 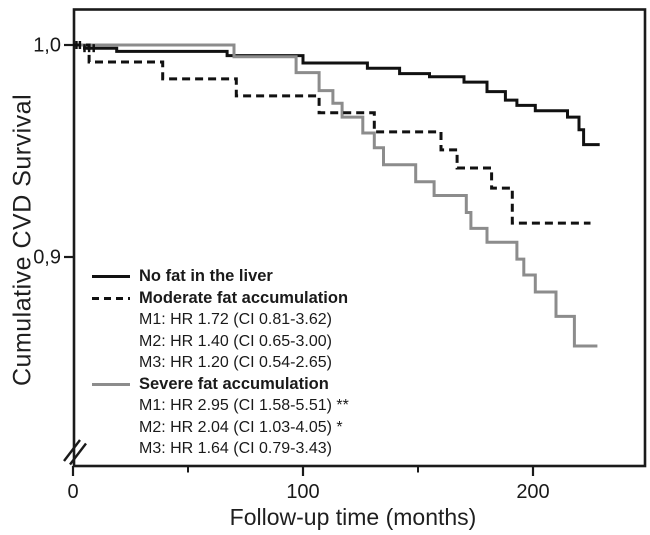 I want to click on hr-line-moderate-m1: M1: HR 1.72 (CI 0.81-3.62), so click(x=235, y=319).